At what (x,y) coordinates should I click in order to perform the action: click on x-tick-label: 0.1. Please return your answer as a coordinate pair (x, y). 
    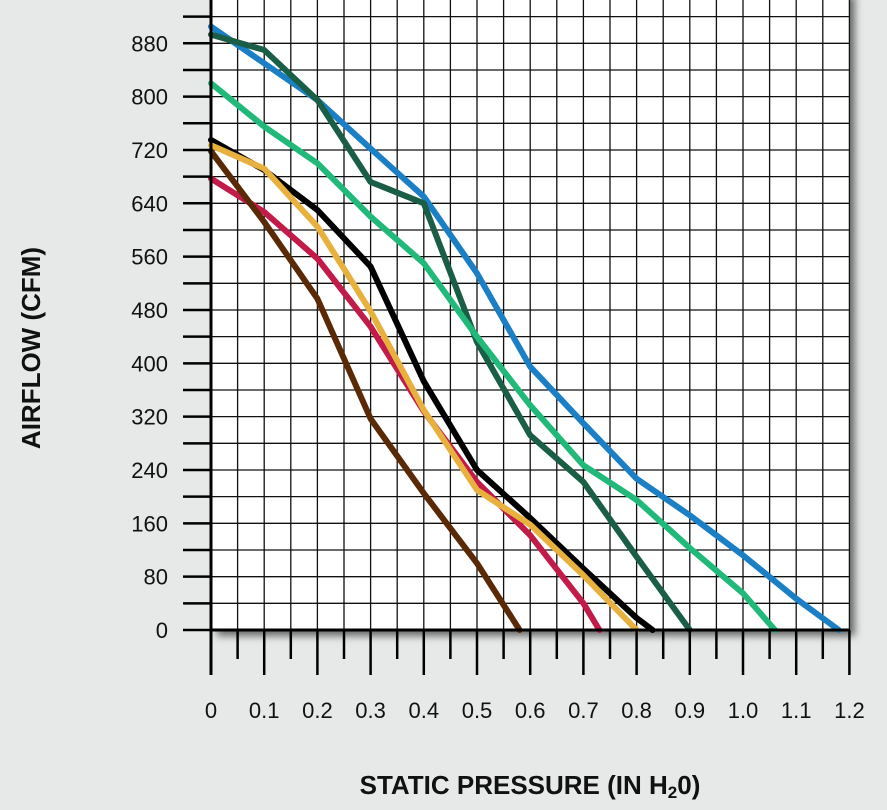
    Looking at the image, I should click on (264, 710).